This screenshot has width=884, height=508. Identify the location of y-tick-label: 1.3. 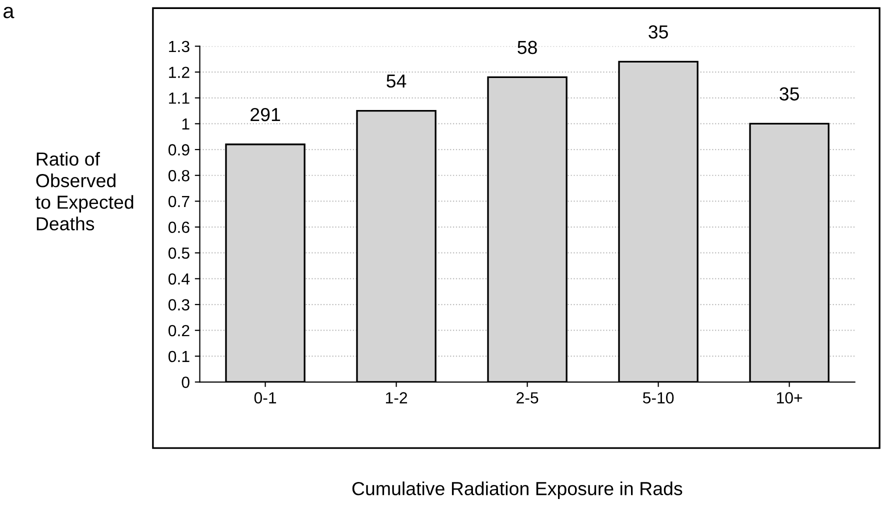
(179, 46).